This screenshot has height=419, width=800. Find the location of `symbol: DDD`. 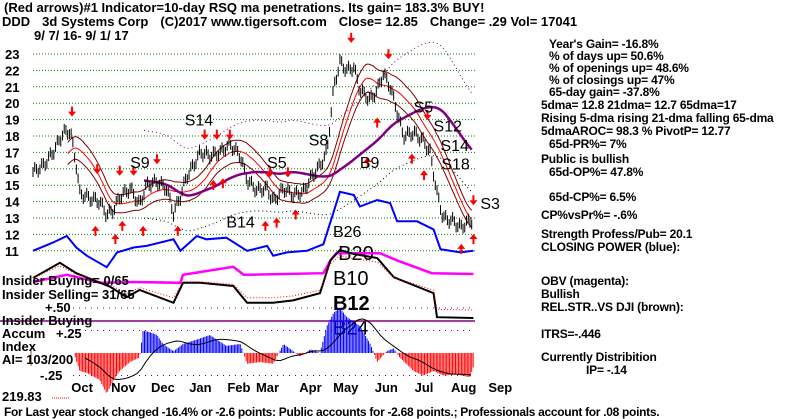

symbol: DDD is located at coordinates (16, 21).